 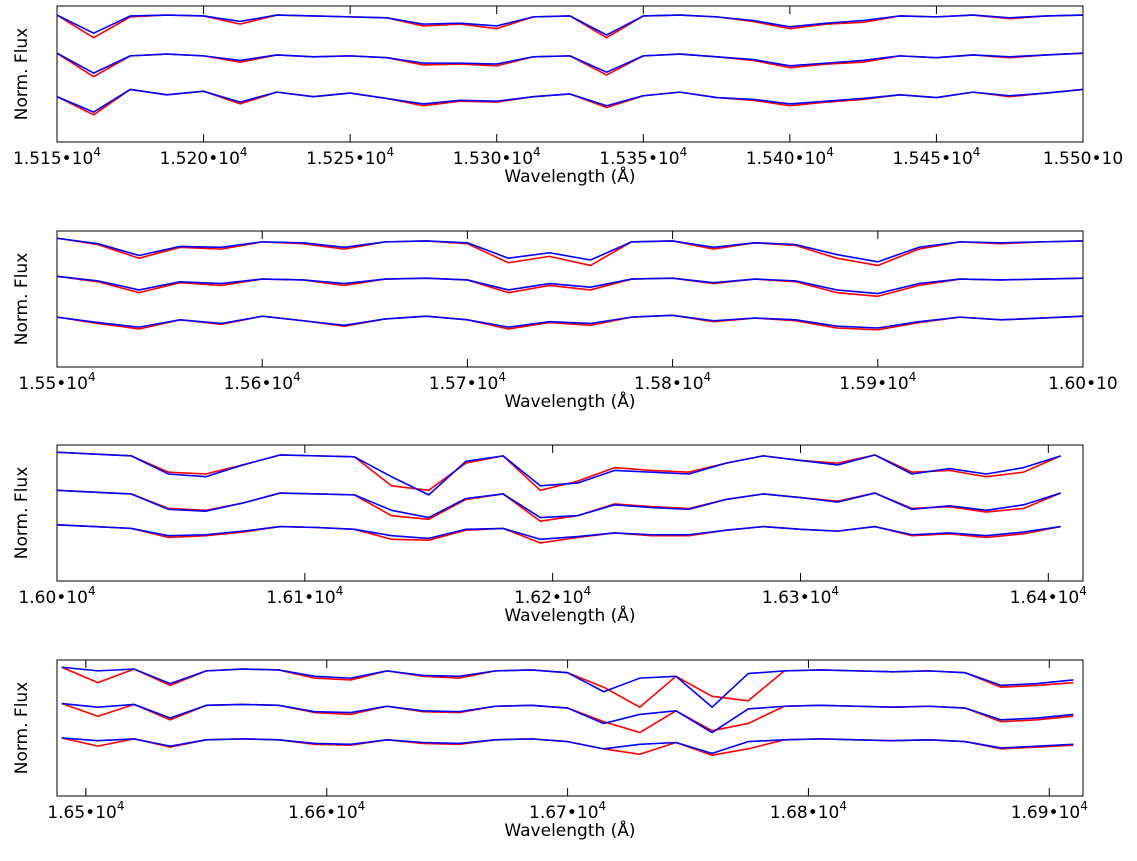 I want to click on x-tick-label: 1.65•104, so click(x=85, y=811).